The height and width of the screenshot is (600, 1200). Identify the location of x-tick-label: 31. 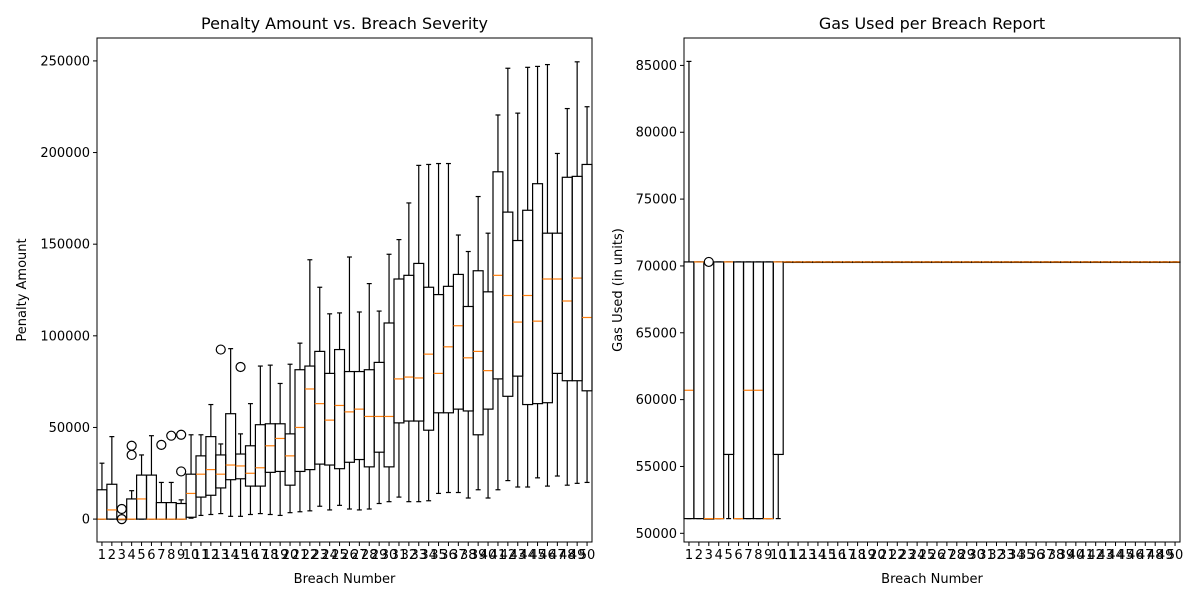
(399, 555).